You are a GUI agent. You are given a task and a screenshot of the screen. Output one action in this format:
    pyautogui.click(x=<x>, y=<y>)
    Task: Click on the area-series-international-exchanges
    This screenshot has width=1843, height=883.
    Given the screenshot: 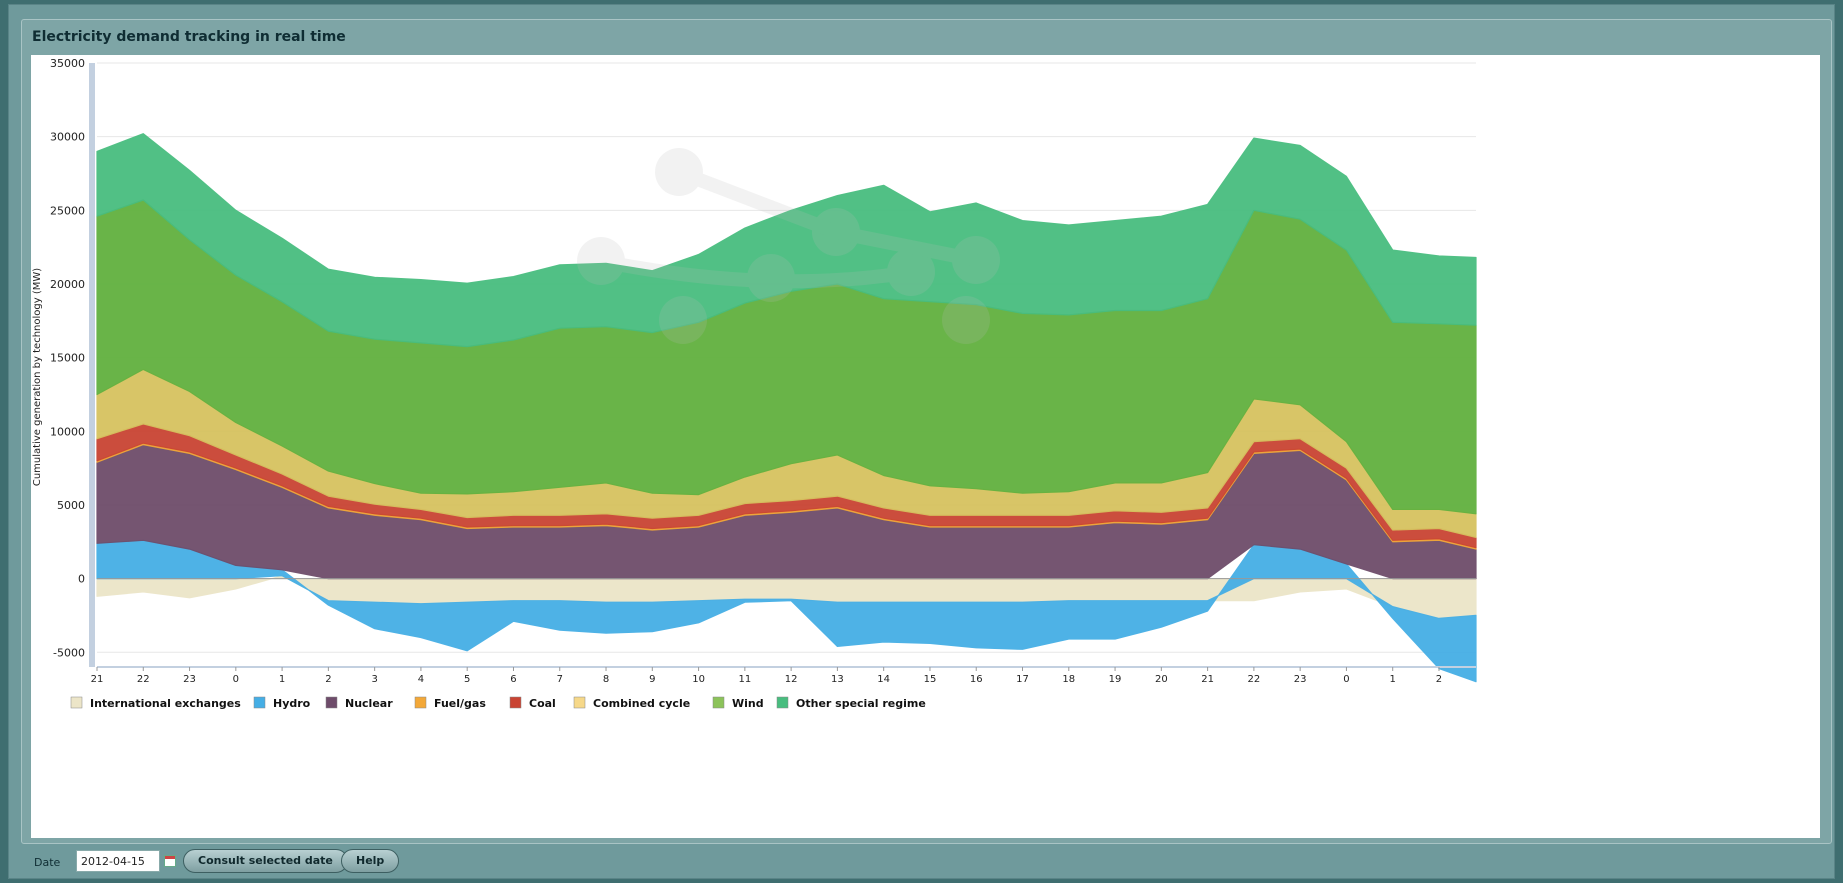 What is the action you would take?
    pyautogui.click(x=786, y=597)
    